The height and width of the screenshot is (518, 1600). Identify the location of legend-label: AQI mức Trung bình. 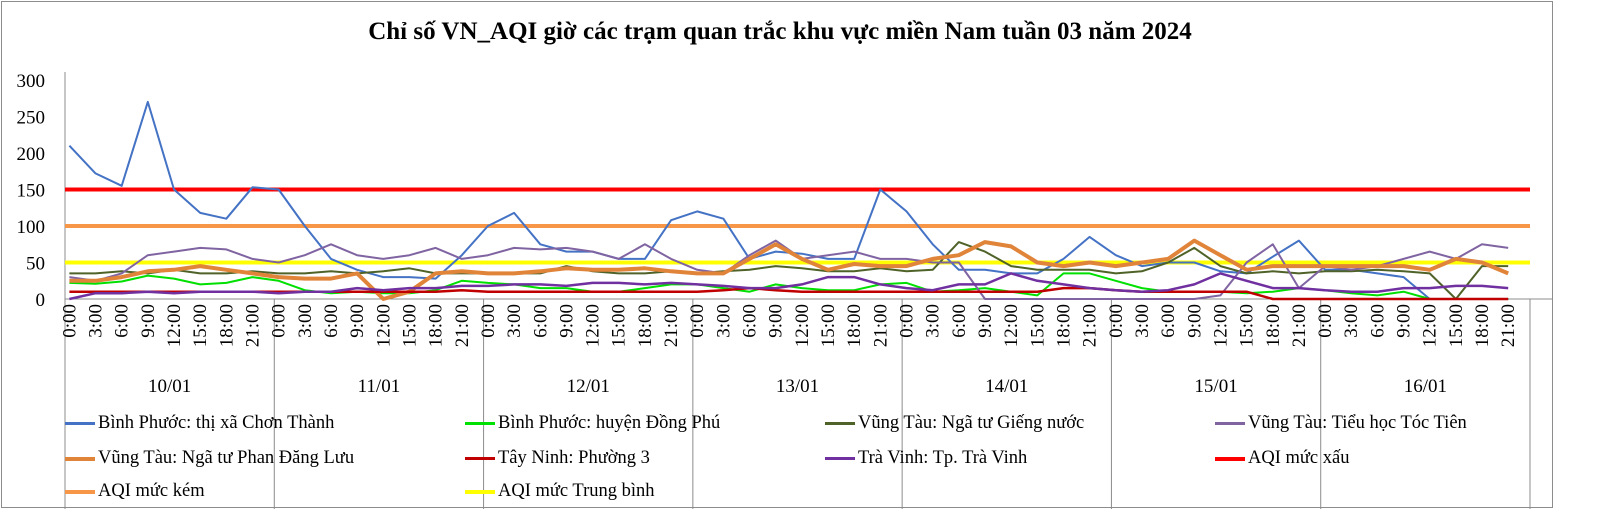
(576, 491).